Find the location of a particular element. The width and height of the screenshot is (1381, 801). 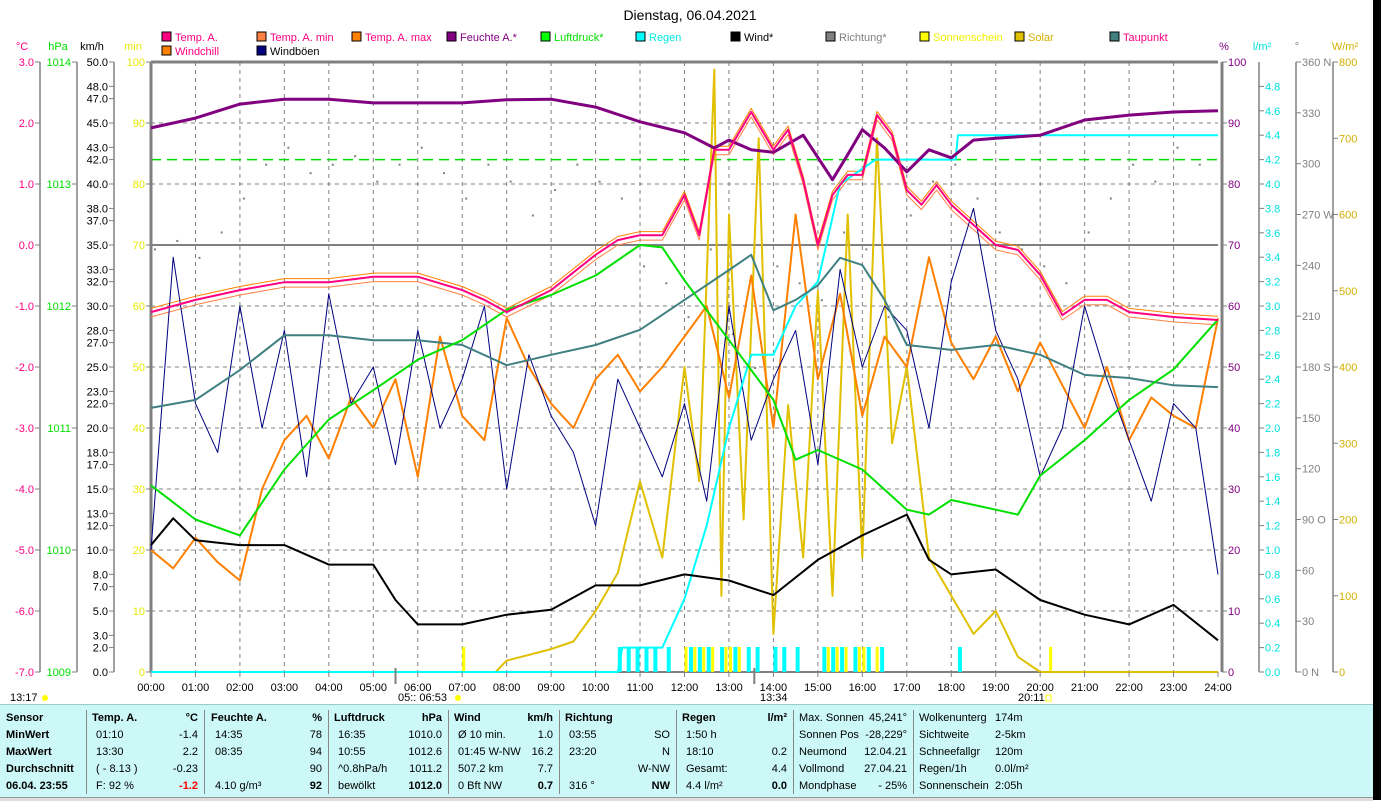

x-tick-label: 13:00 is located at coordinates (729, 688).